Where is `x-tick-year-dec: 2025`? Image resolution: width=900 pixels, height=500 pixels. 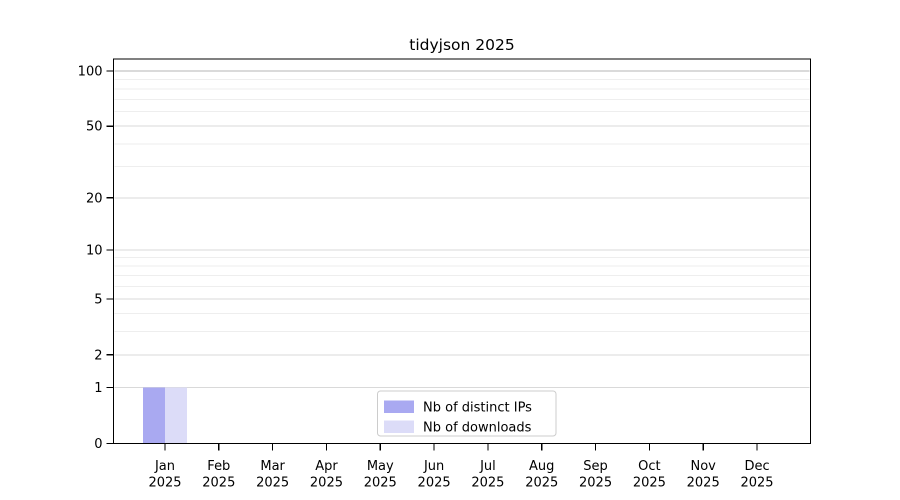
x-tick-year-dec: 2025 is located at coordinates (756, 483).